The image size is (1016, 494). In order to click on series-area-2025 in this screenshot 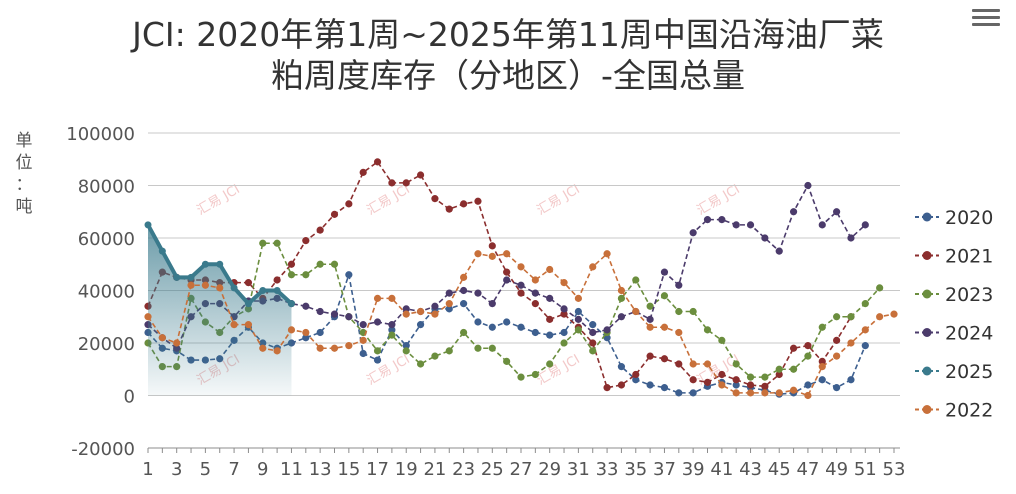, I will do `click(220, 310)`.